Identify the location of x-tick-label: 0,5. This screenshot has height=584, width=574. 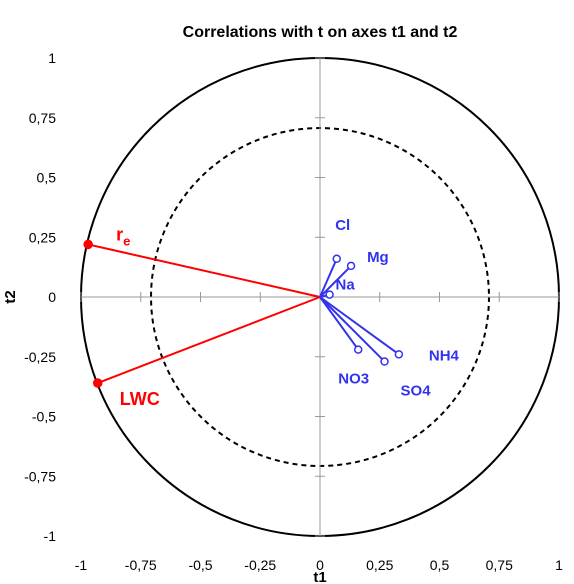
(440, 565).